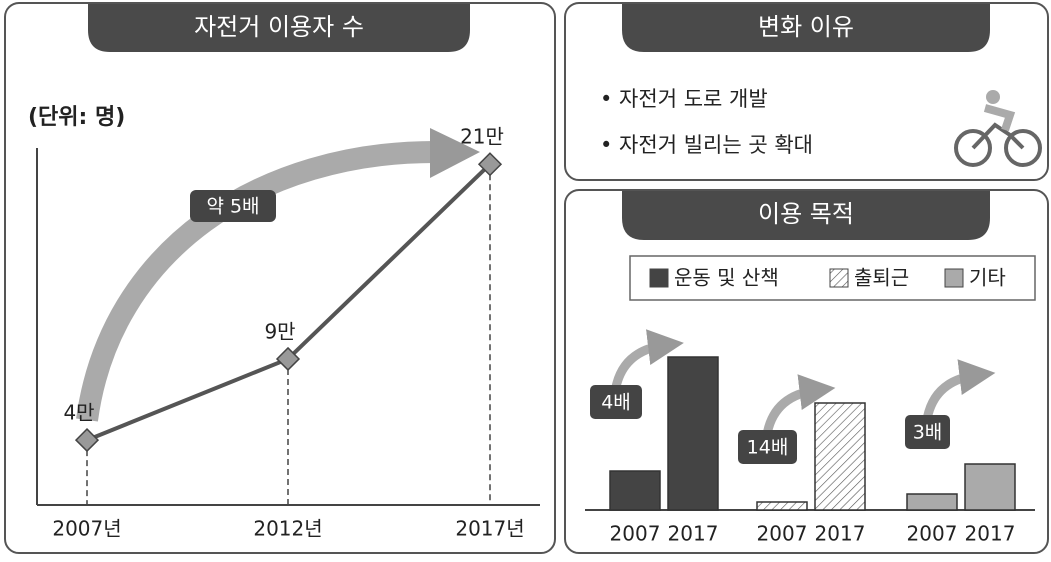 The width and height of the screenshot is (1051, 562). I want to click on legend-label: 기타, so click(987, 278).